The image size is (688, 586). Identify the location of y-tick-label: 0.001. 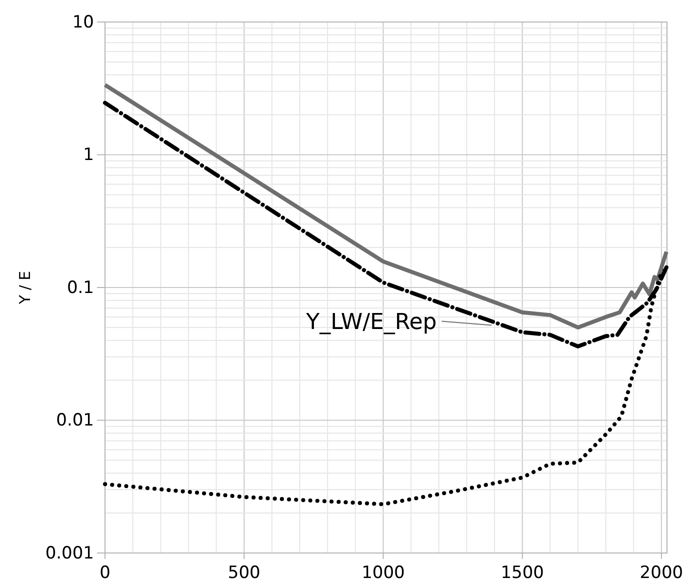
(69, 553).